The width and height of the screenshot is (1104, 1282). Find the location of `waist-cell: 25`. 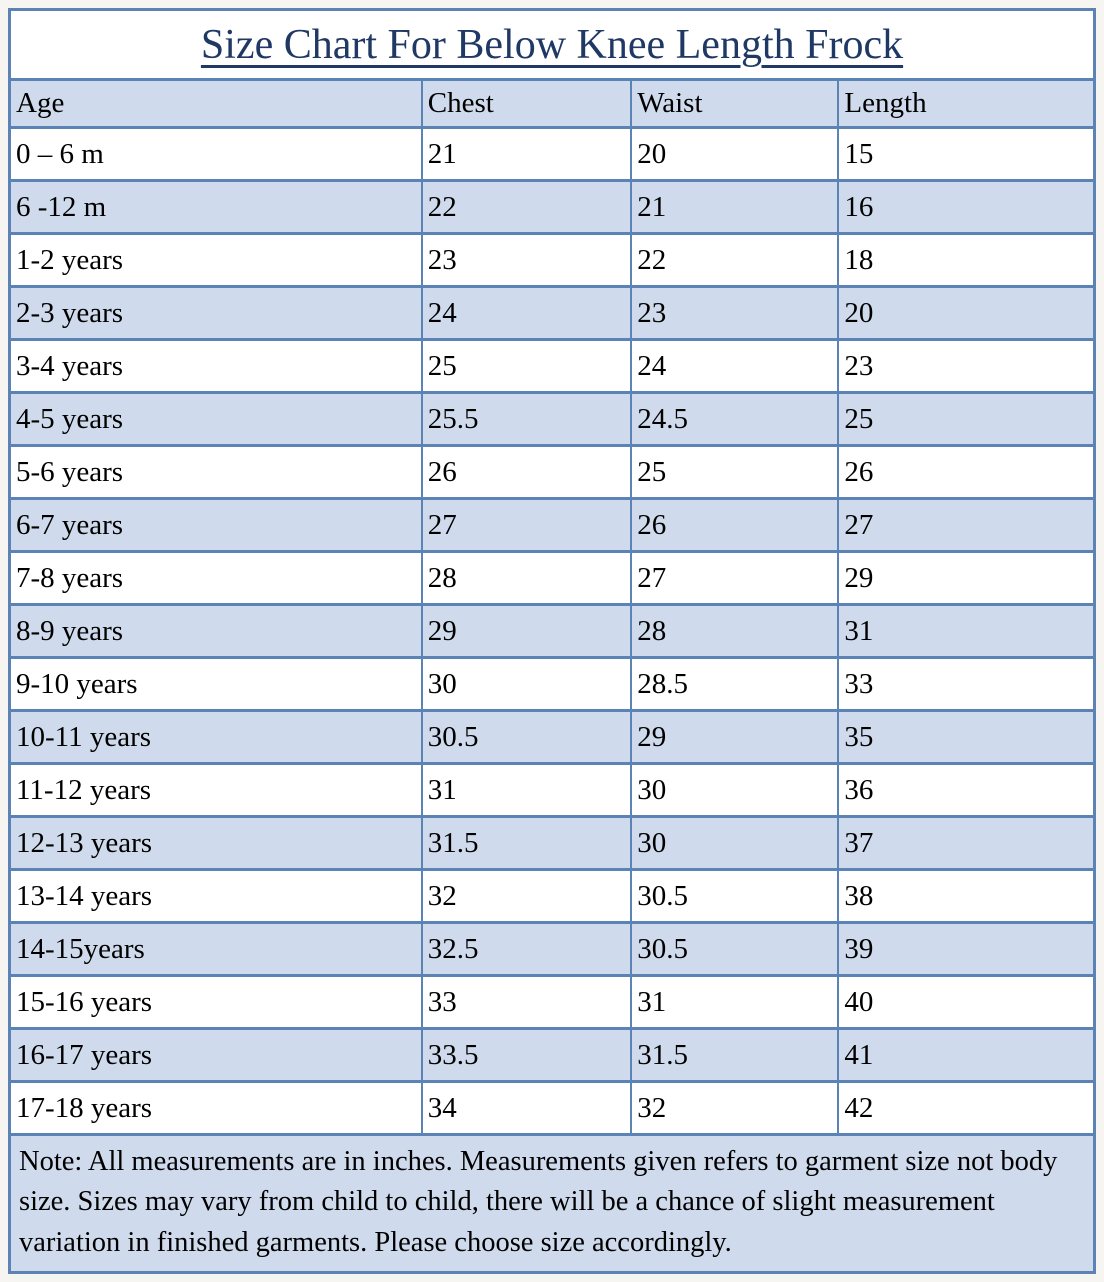

waist-cell: 25 is located at coordinates (735, 472).